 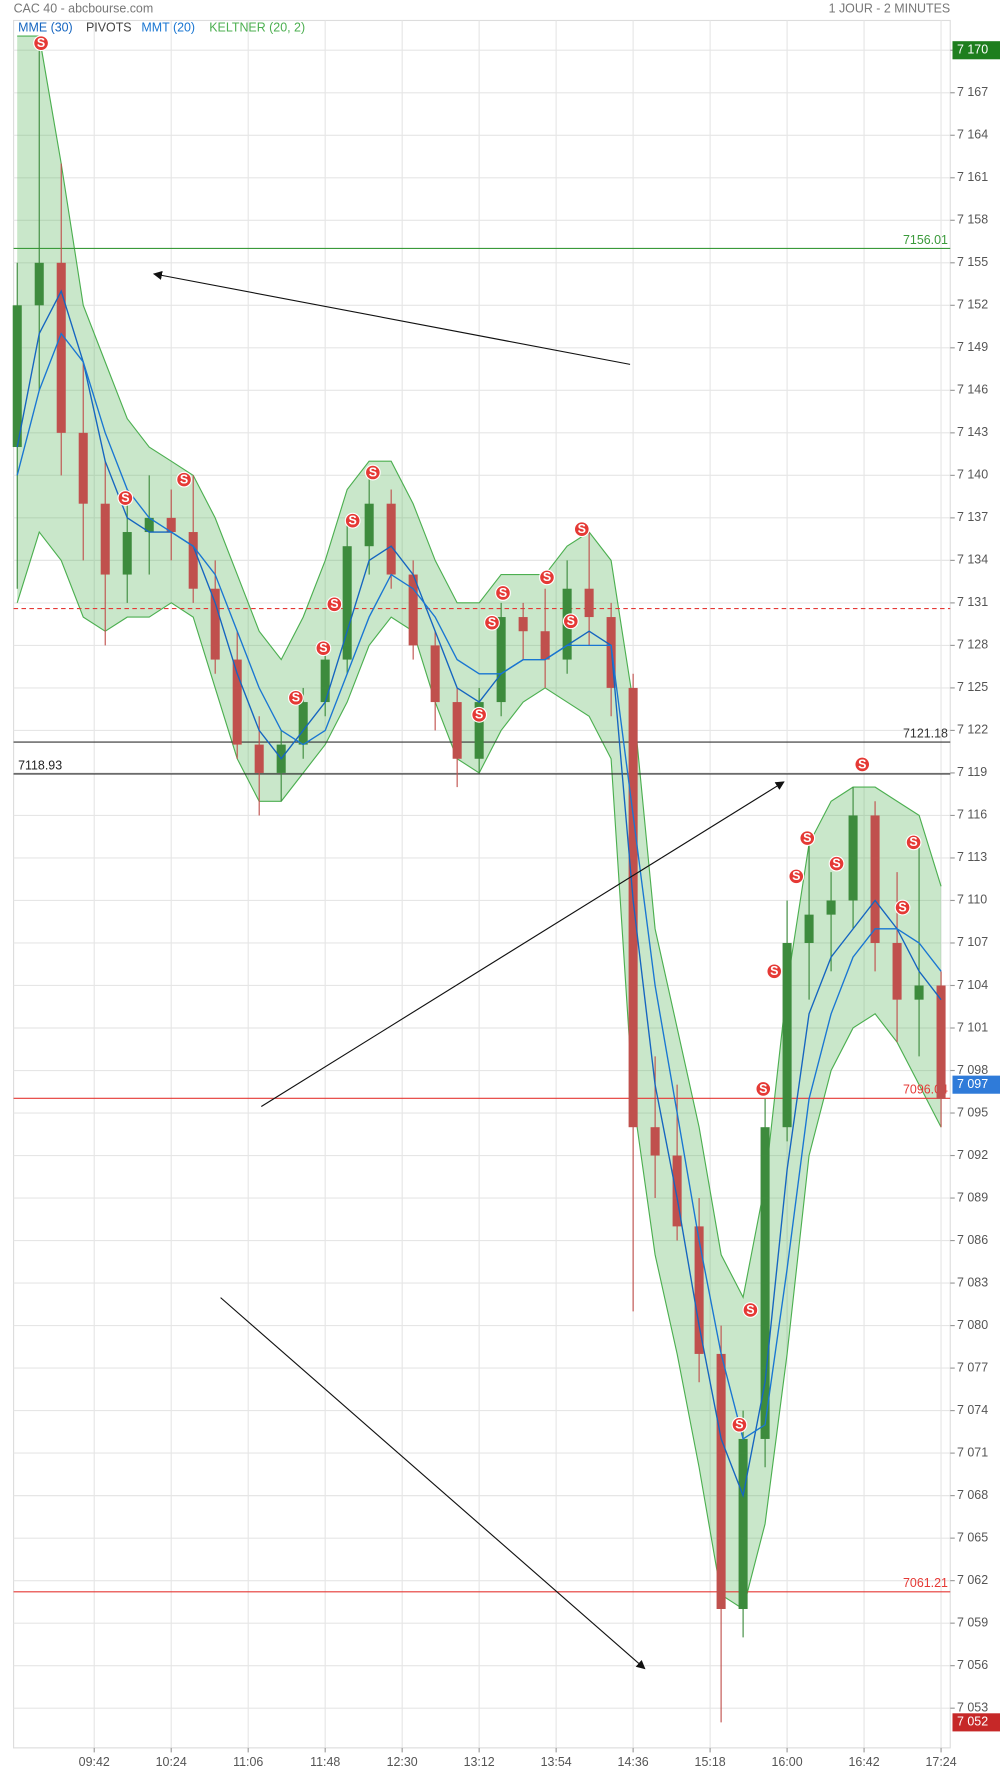 I want to click on y-tick-label: 7 071, so click(x=972, y=1452).